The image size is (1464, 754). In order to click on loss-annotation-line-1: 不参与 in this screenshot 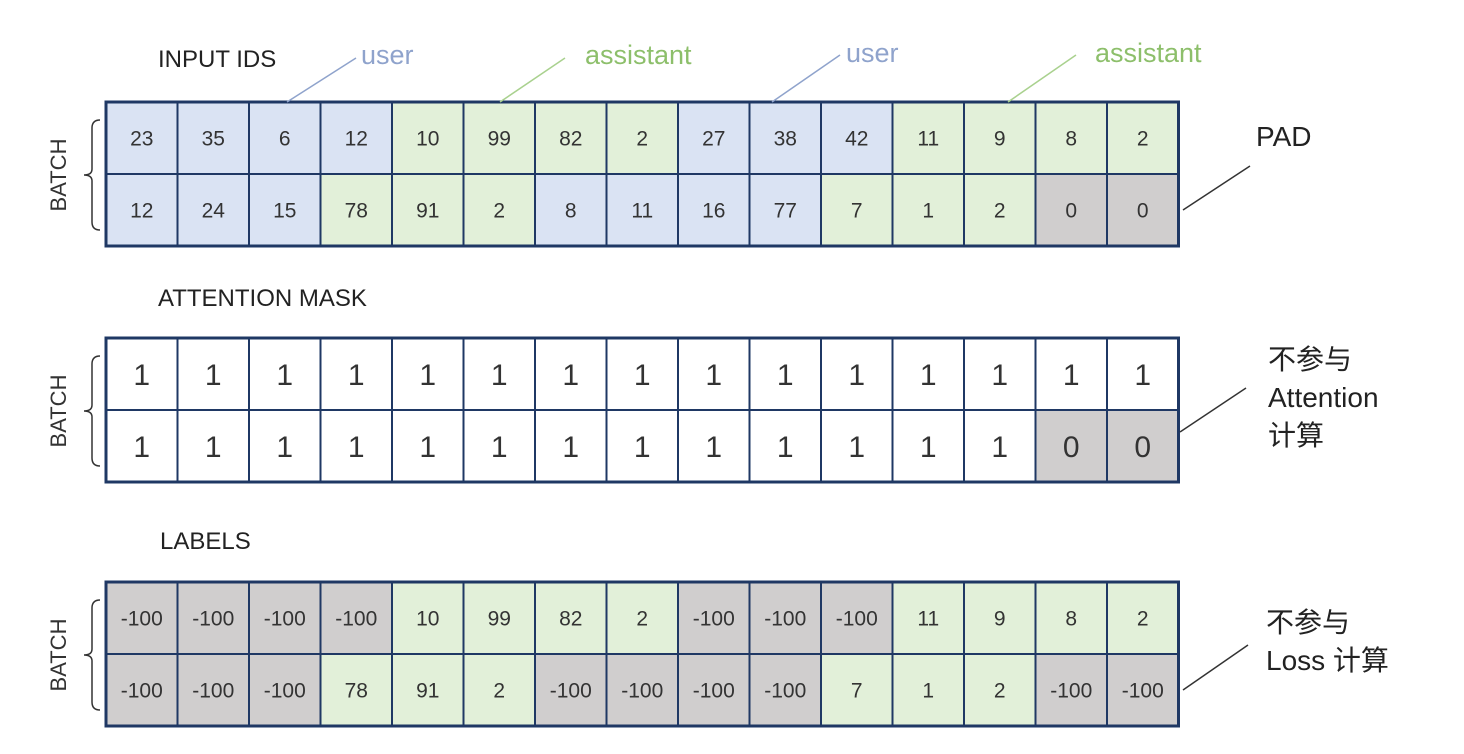, I will do `click(1308, 622)`.